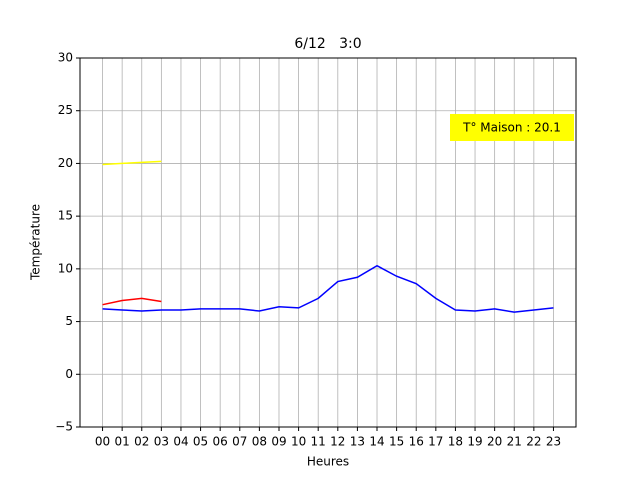  What do you see at coordinates (65, 163) in the screenshot?
I see `y-tick-label: 20` at bounding box center [65, 163].